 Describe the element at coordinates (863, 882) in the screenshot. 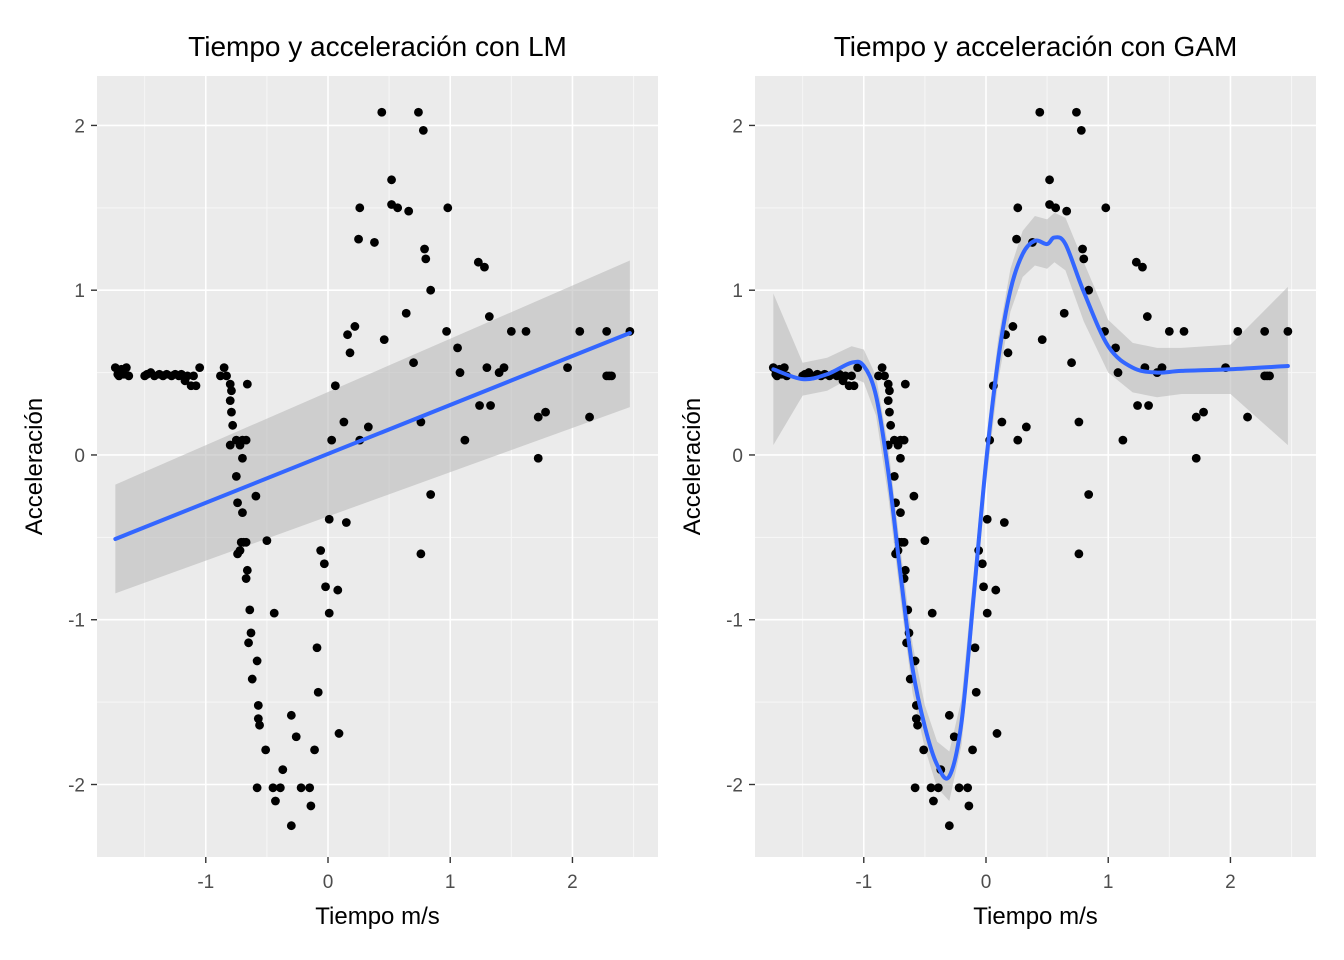

I see `x-tick-label-gam: -1` at that location.